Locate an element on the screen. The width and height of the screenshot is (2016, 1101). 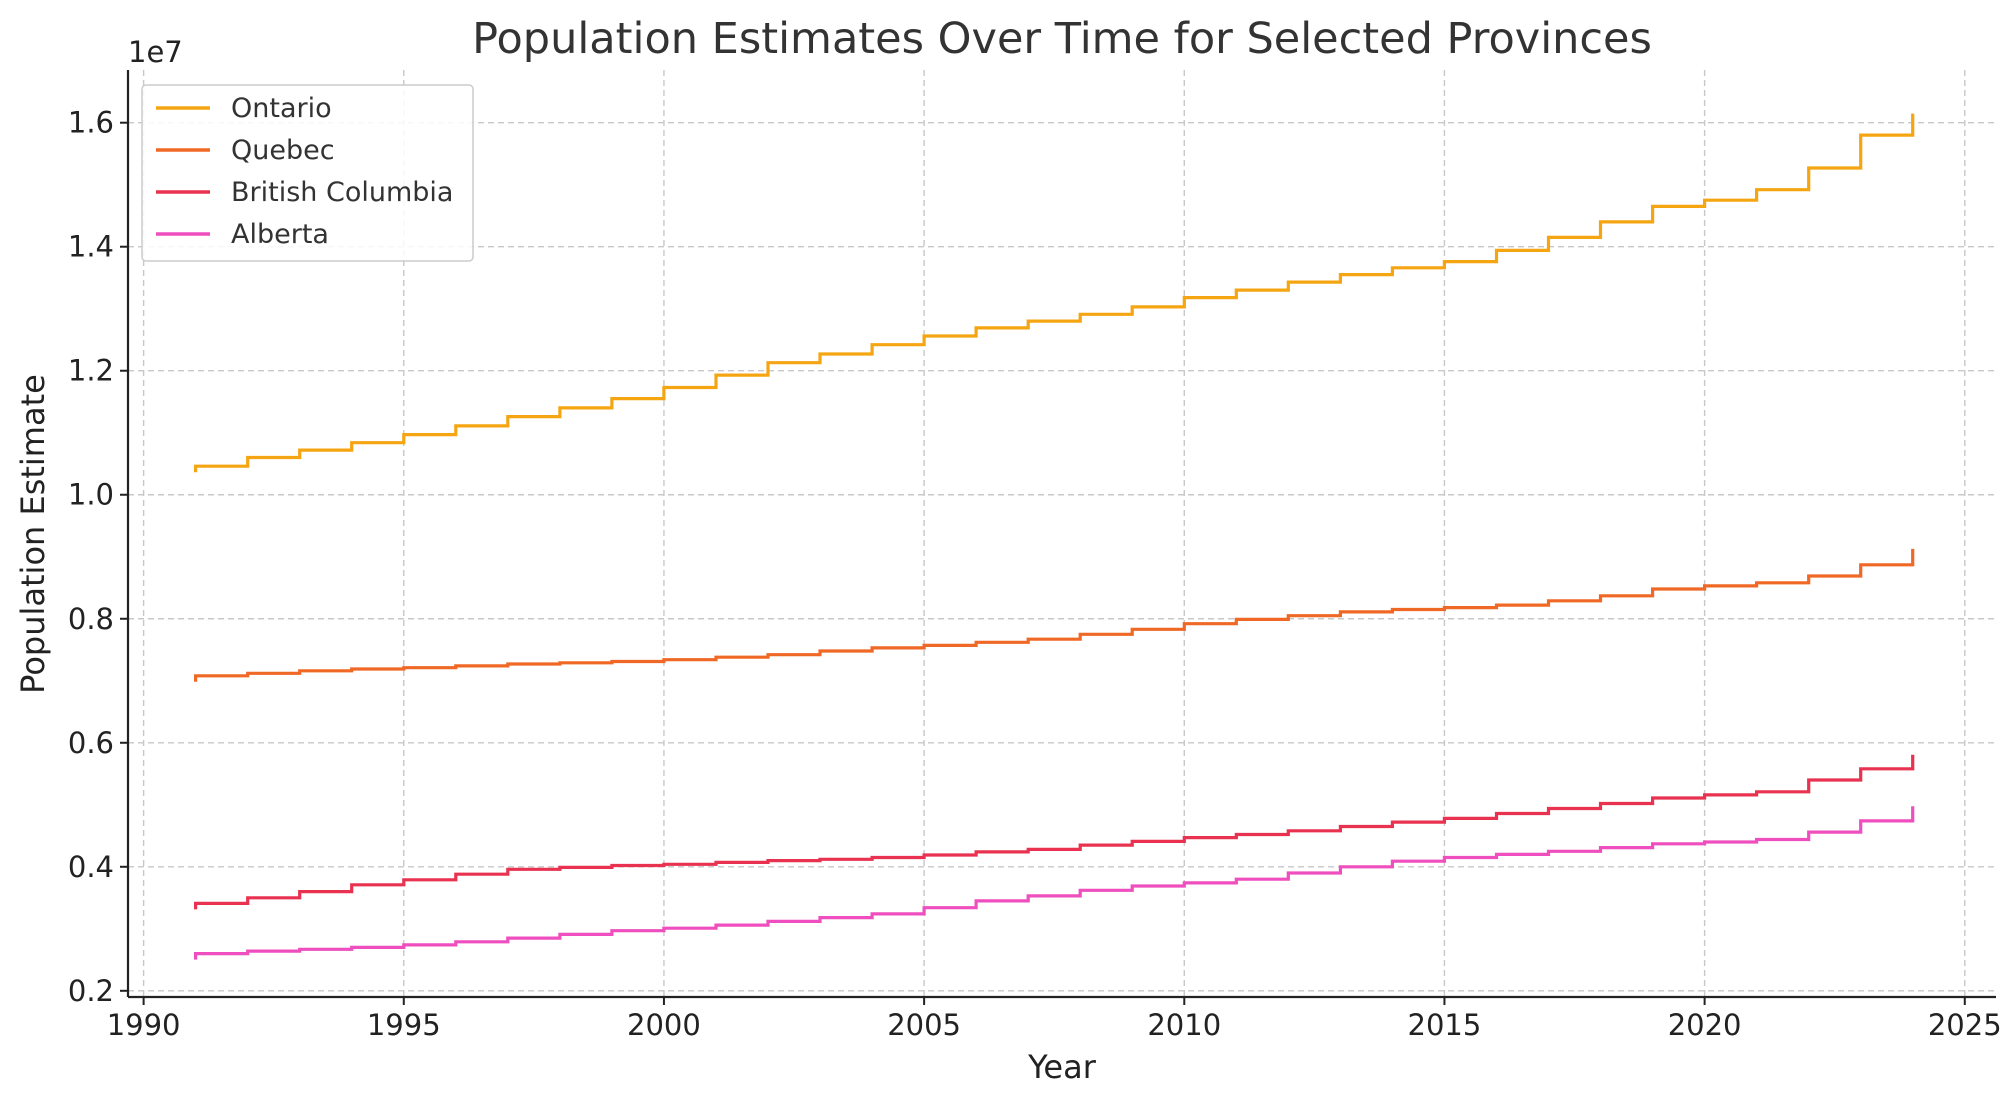
legend: Ontario Quebec British Columbia Alberta is located at coordinates (307, 173).